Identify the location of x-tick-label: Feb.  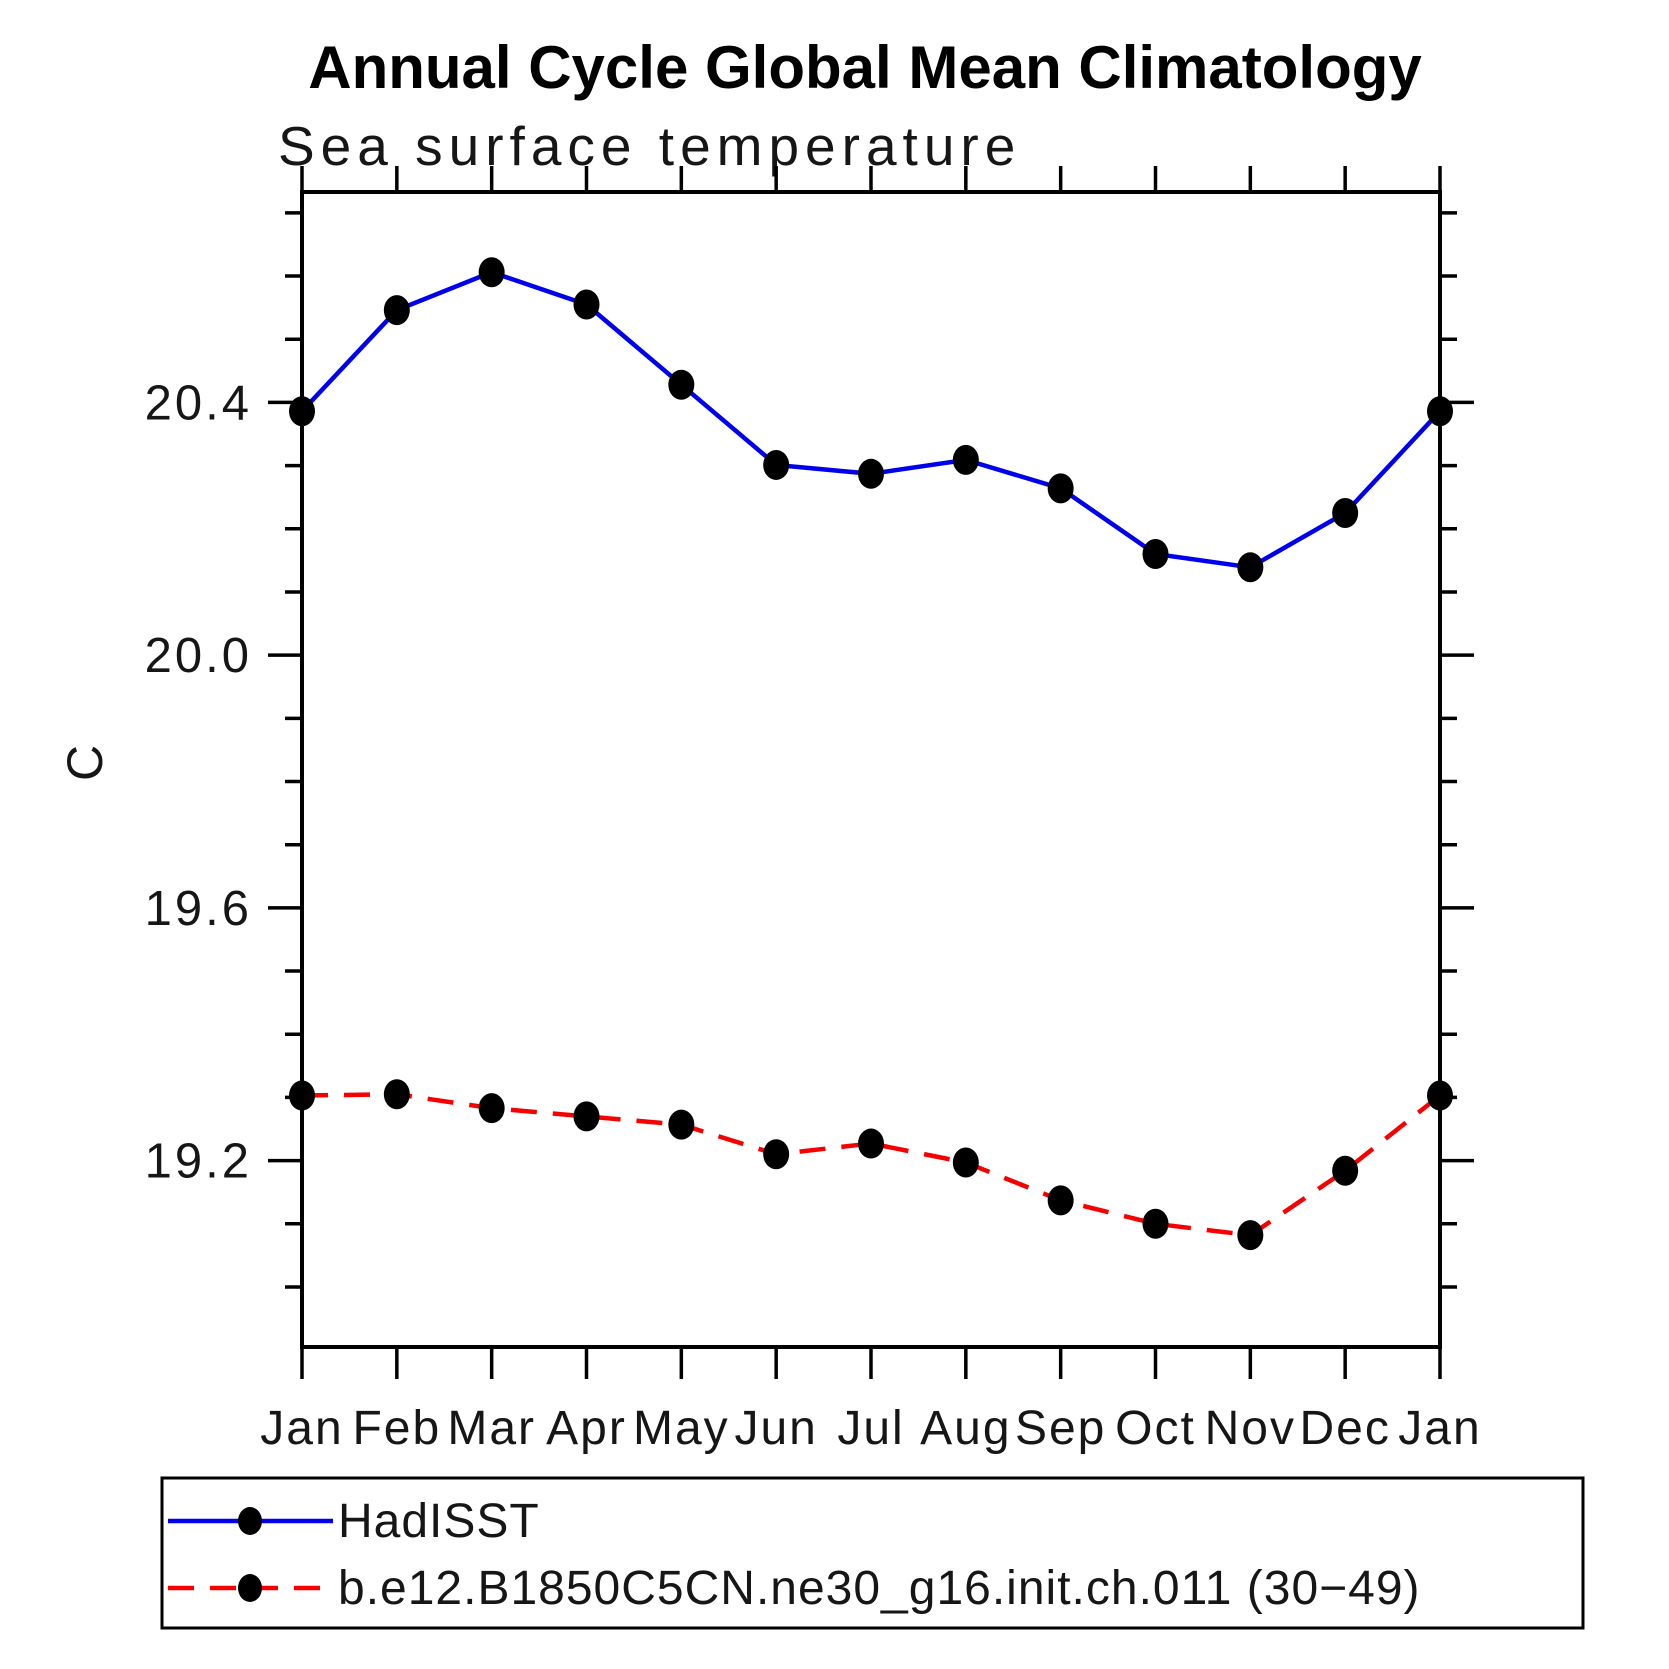
(396, 1428).